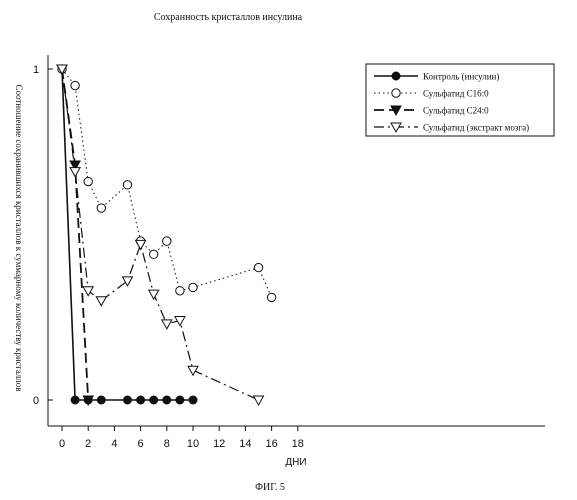  I want to click on legend-label: Контроль (инсулин), so click(461, 77).